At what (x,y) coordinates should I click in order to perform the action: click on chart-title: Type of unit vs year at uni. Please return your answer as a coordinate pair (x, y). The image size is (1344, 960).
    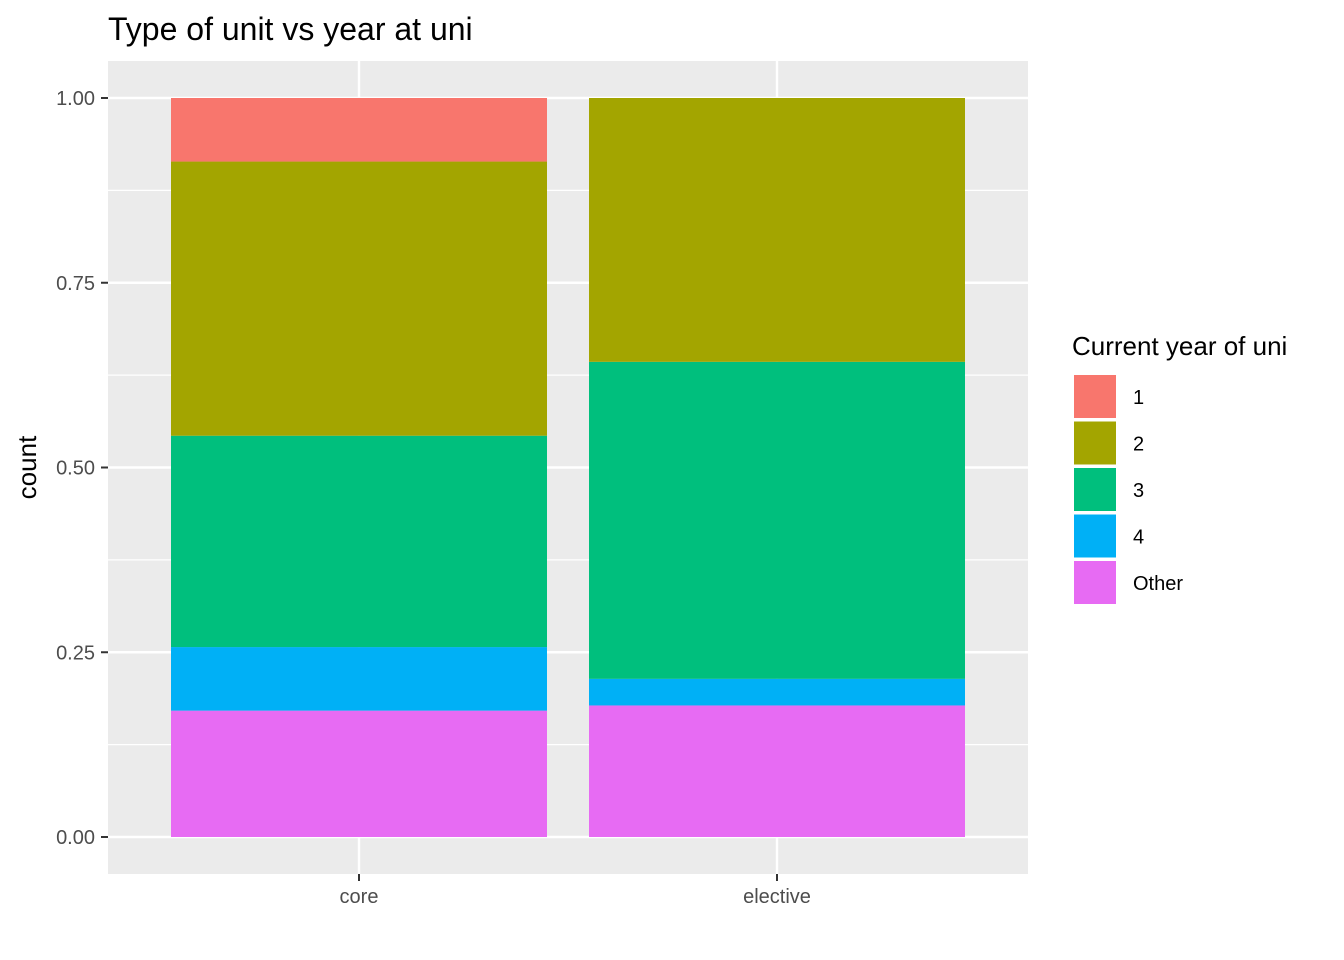
    Looking at the image, I should click on (290, 29).